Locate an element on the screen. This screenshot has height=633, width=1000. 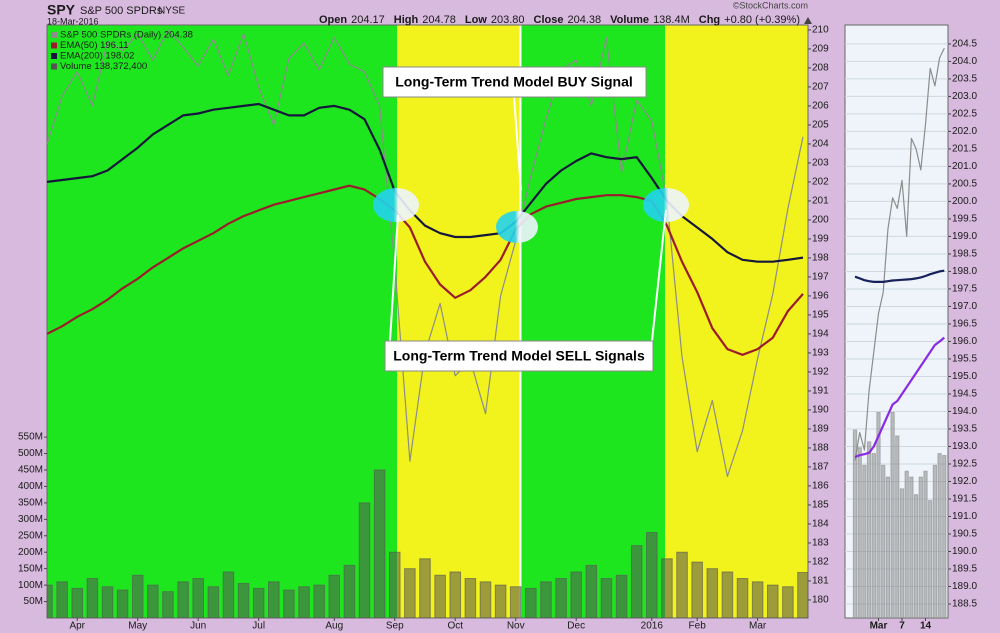
y-tick-label: 205 is located at coordinates (820, 125).